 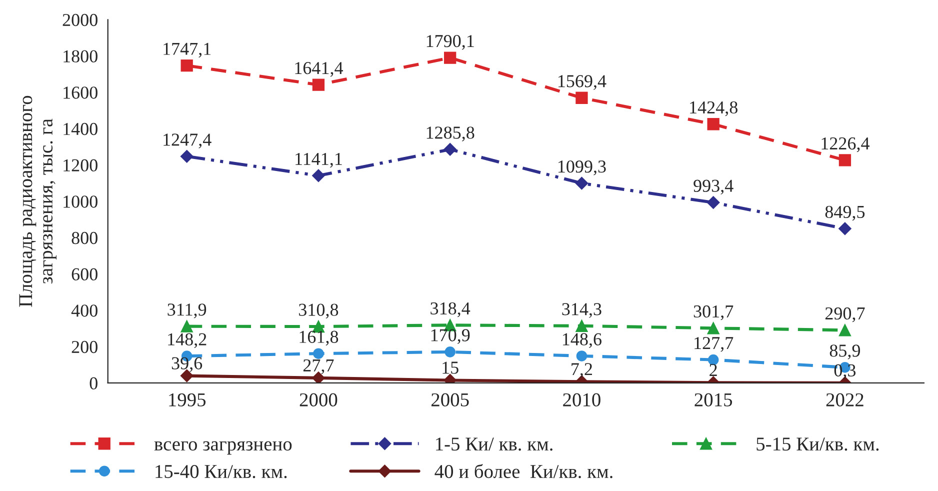 What do you see at coordinates (94, 383) in the screenshot?
I see `y-tick-label: 0` at bounding box center [94, 383].